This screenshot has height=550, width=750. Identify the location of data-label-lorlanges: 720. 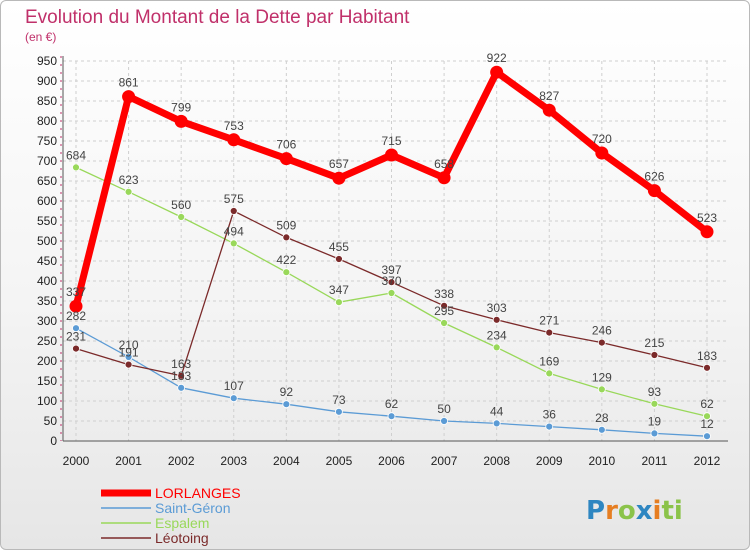
(602, 139).